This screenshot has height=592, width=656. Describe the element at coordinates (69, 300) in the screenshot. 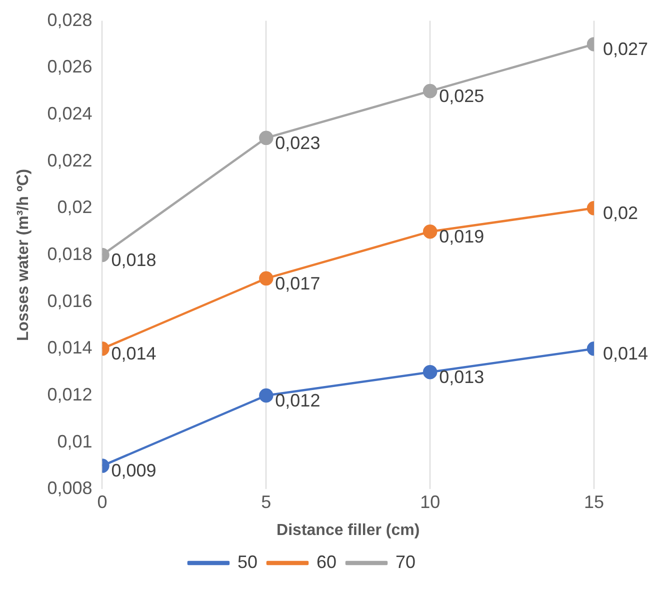

I see `y-tick-label: 0,016` at that location.